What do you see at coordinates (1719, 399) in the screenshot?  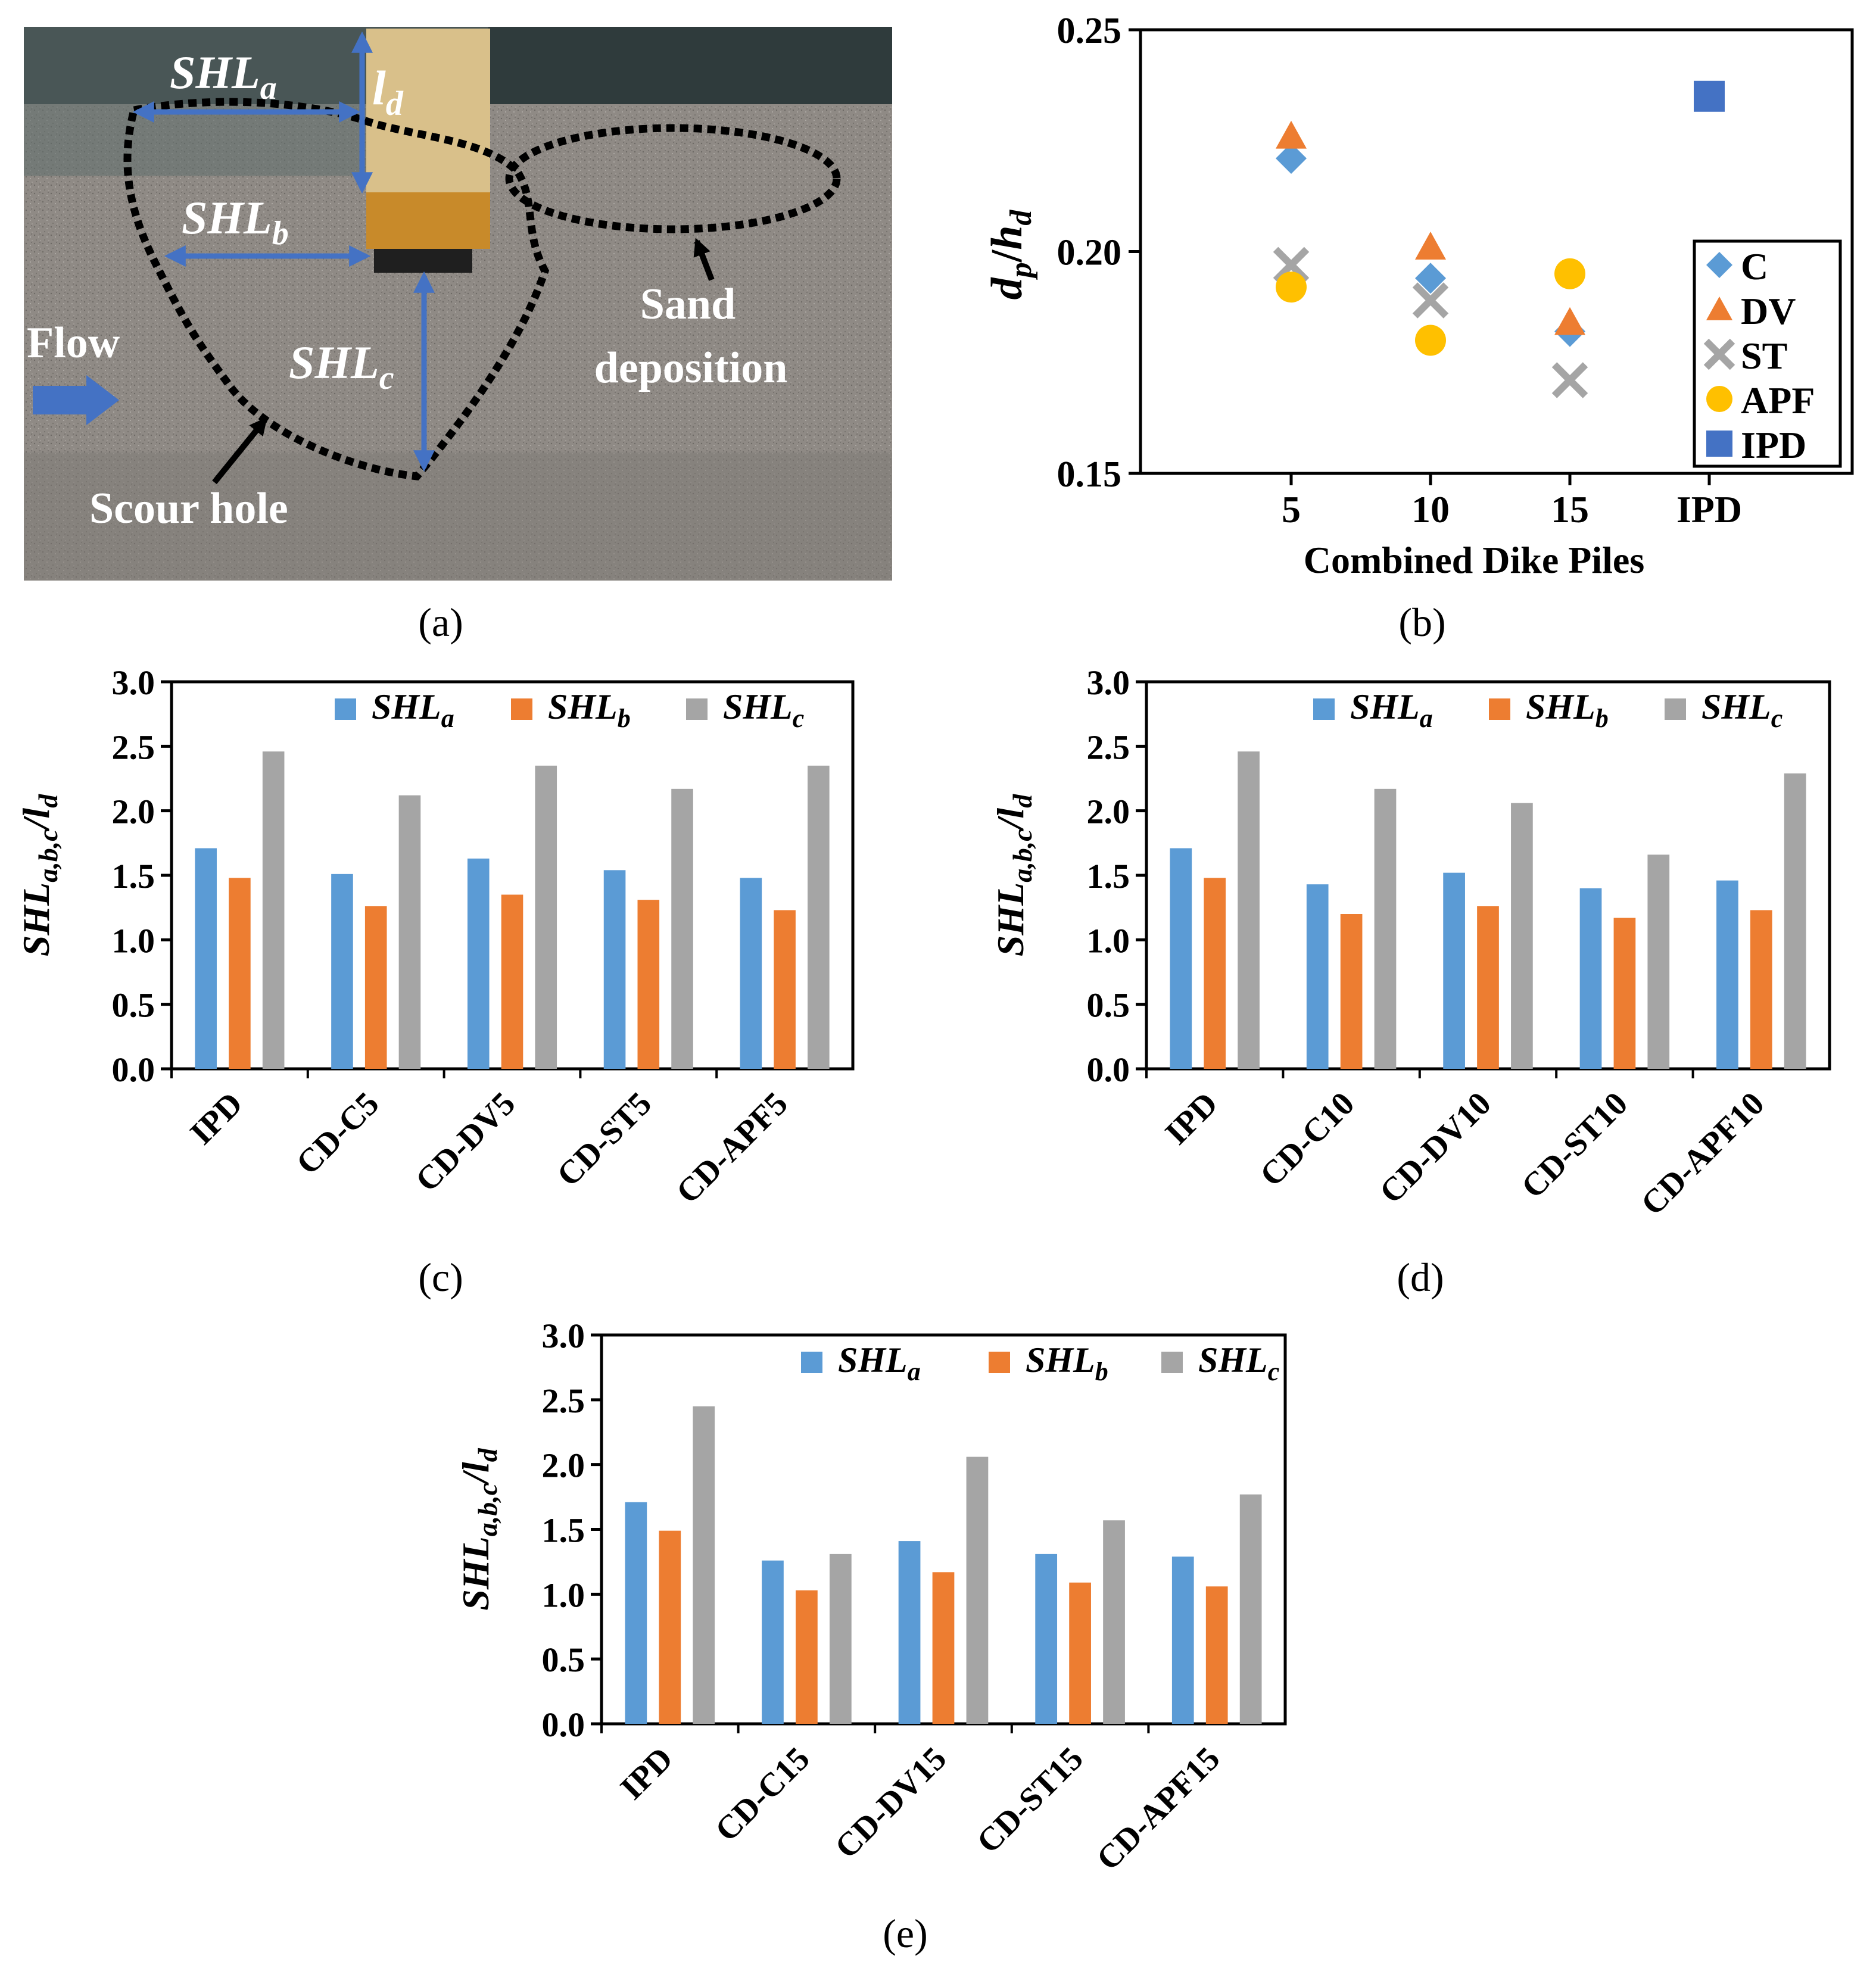 I see `legend-marker-apf` at bounding box center [1719, 399].